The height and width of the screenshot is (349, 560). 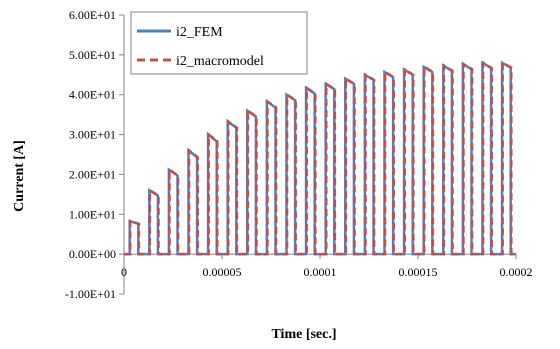 I want to click on x-tick-label: 0.0002, so click(x=516, y=272).